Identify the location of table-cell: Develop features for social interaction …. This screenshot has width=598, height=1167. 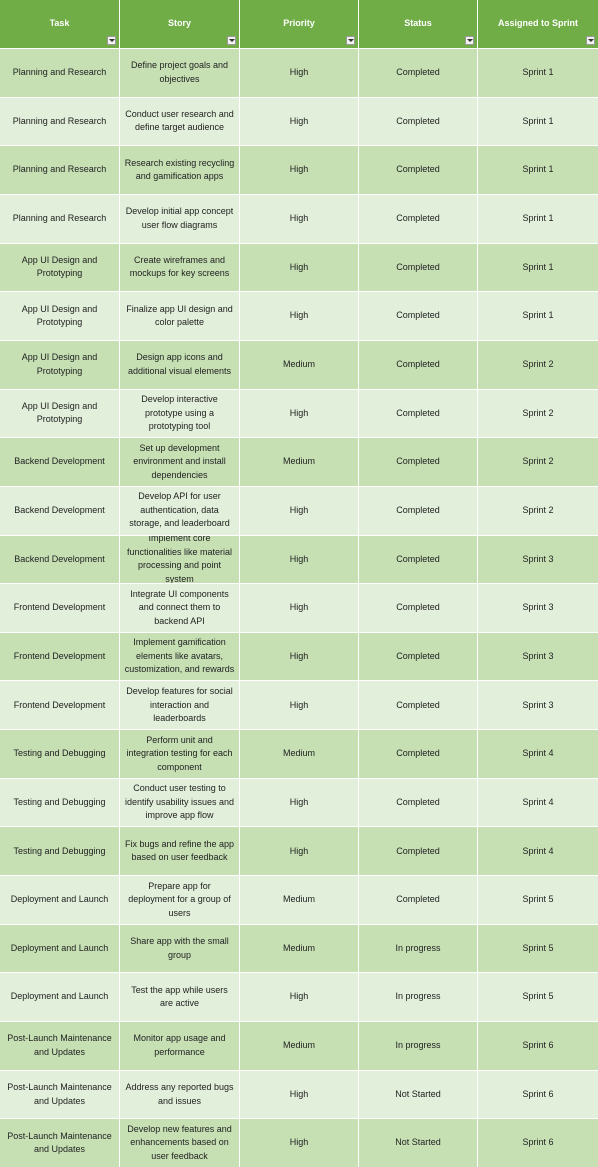
(179, 705).